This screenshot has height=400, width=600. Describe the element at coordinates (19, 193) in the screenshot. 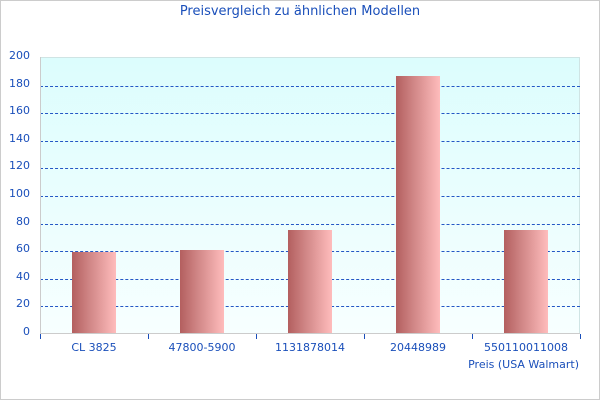

I see `y-tick-label: 100` at that location.